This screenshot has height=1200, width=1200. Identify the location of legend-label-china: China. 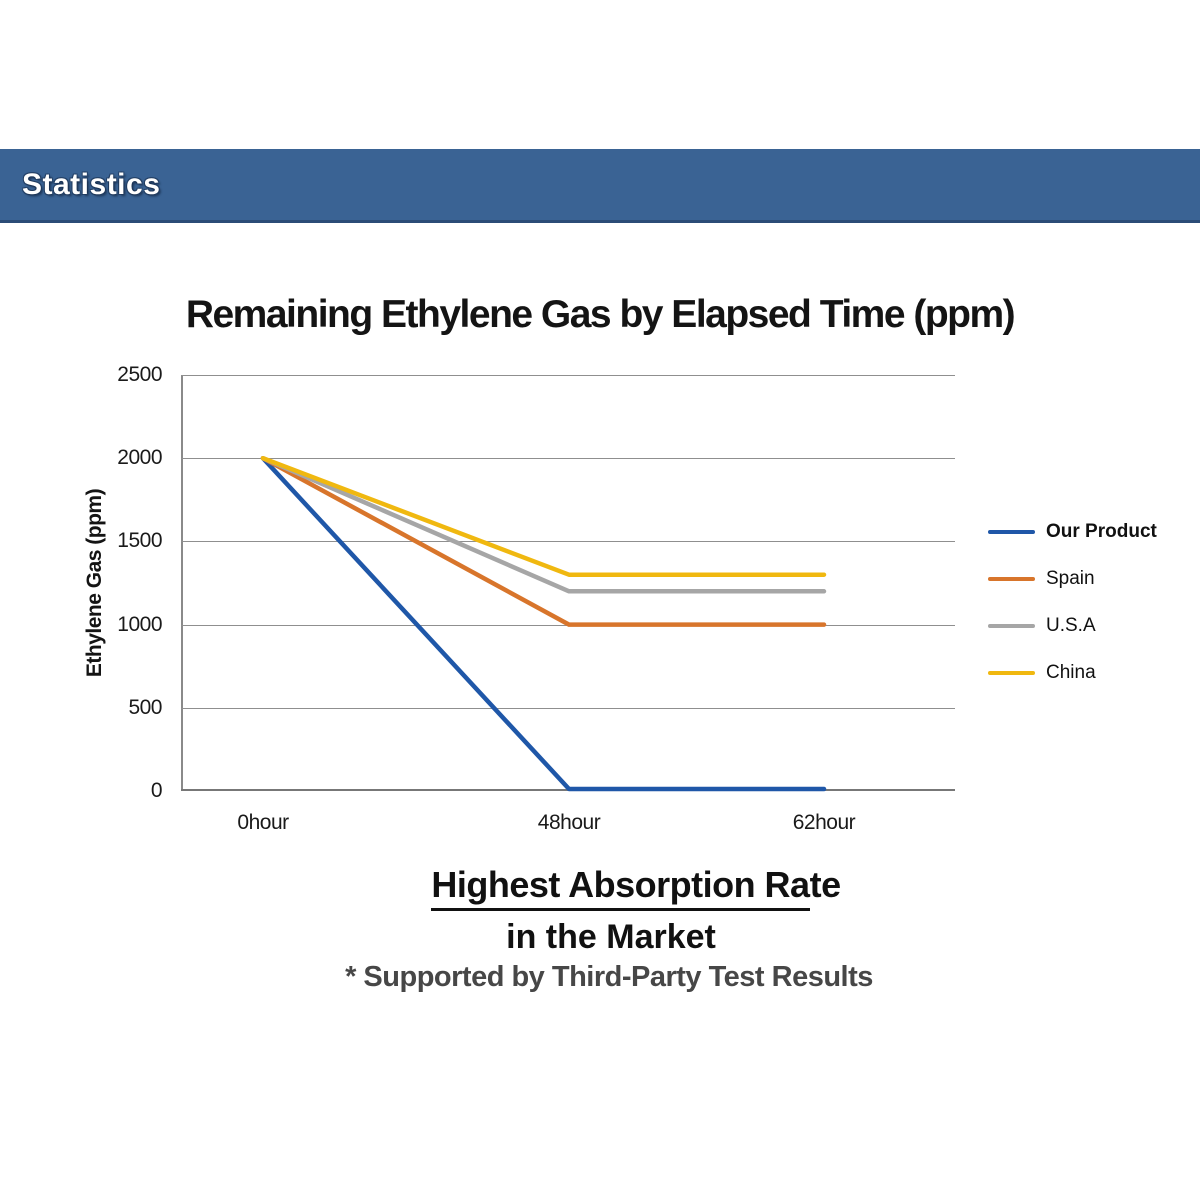
(1071, 672).